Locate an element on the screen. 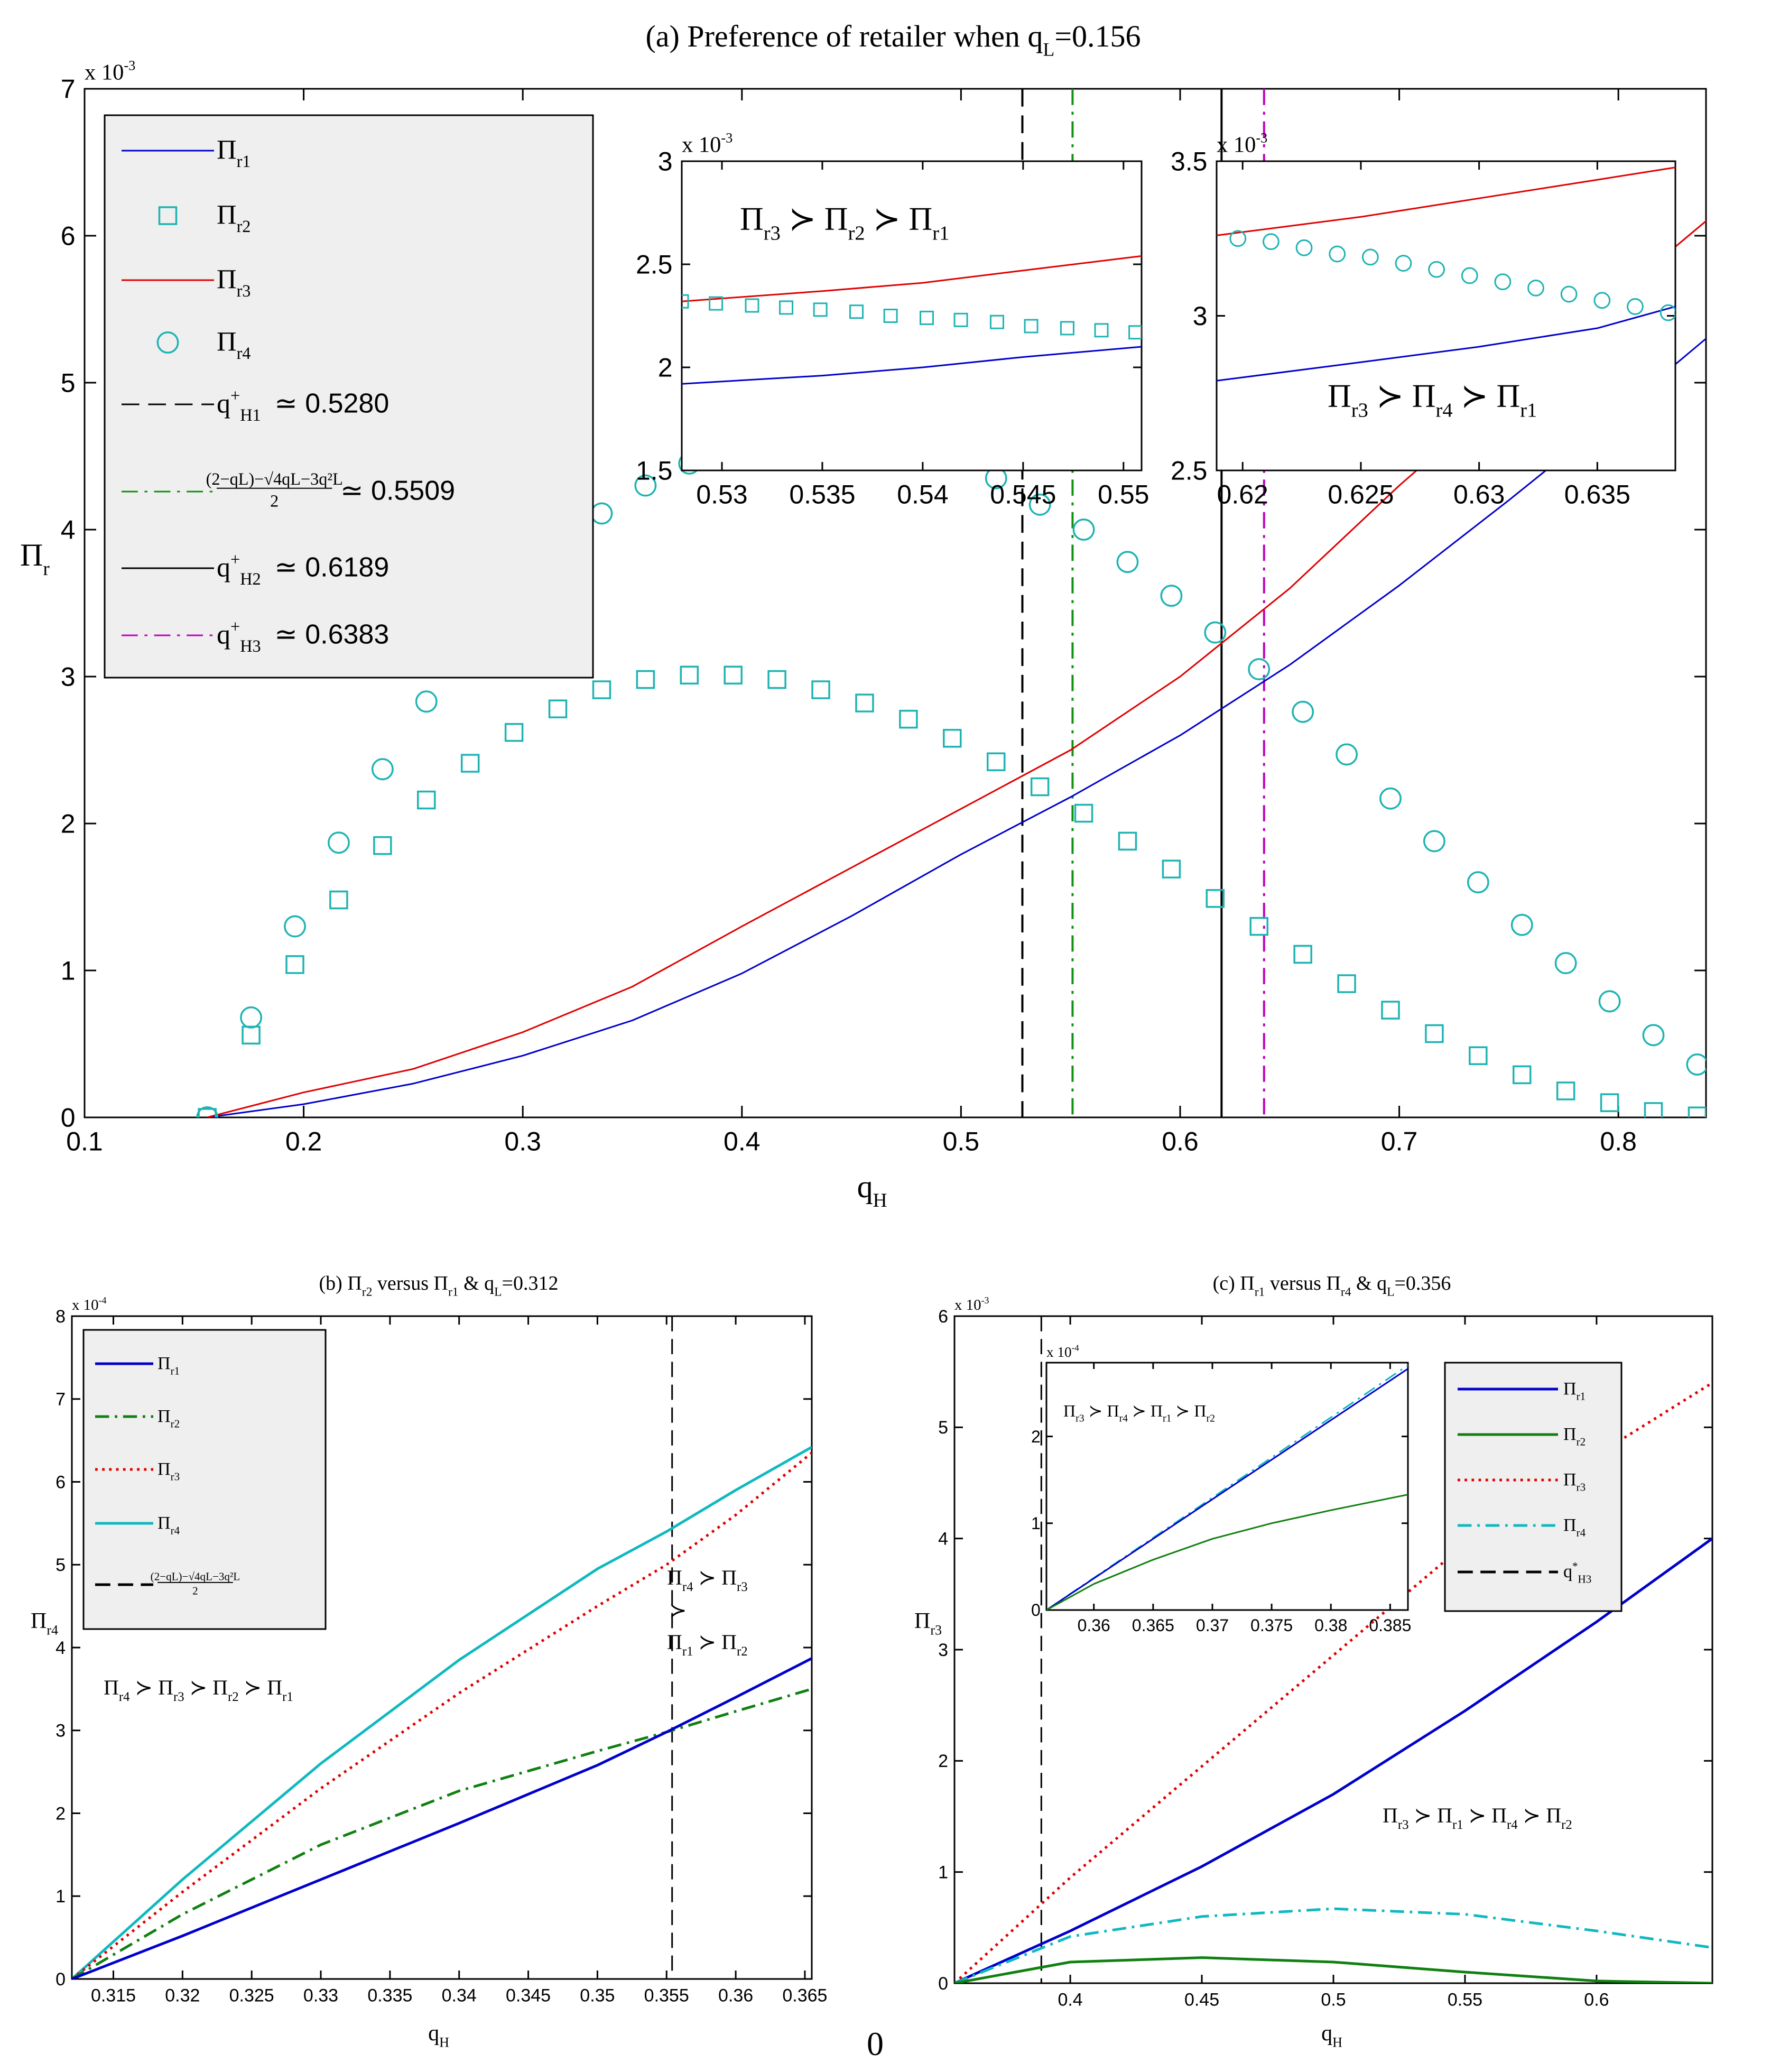  x-tick-label: 0.625 is located at coordinates (1361, 495).